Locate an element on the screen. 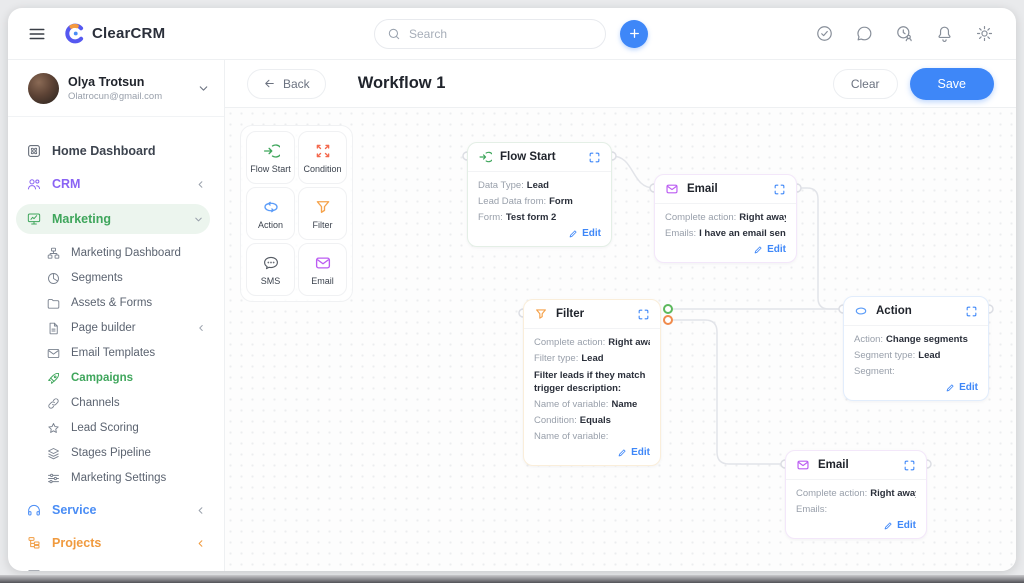  sidebar-item-reports: Reports is located at coordinates (119, 567).